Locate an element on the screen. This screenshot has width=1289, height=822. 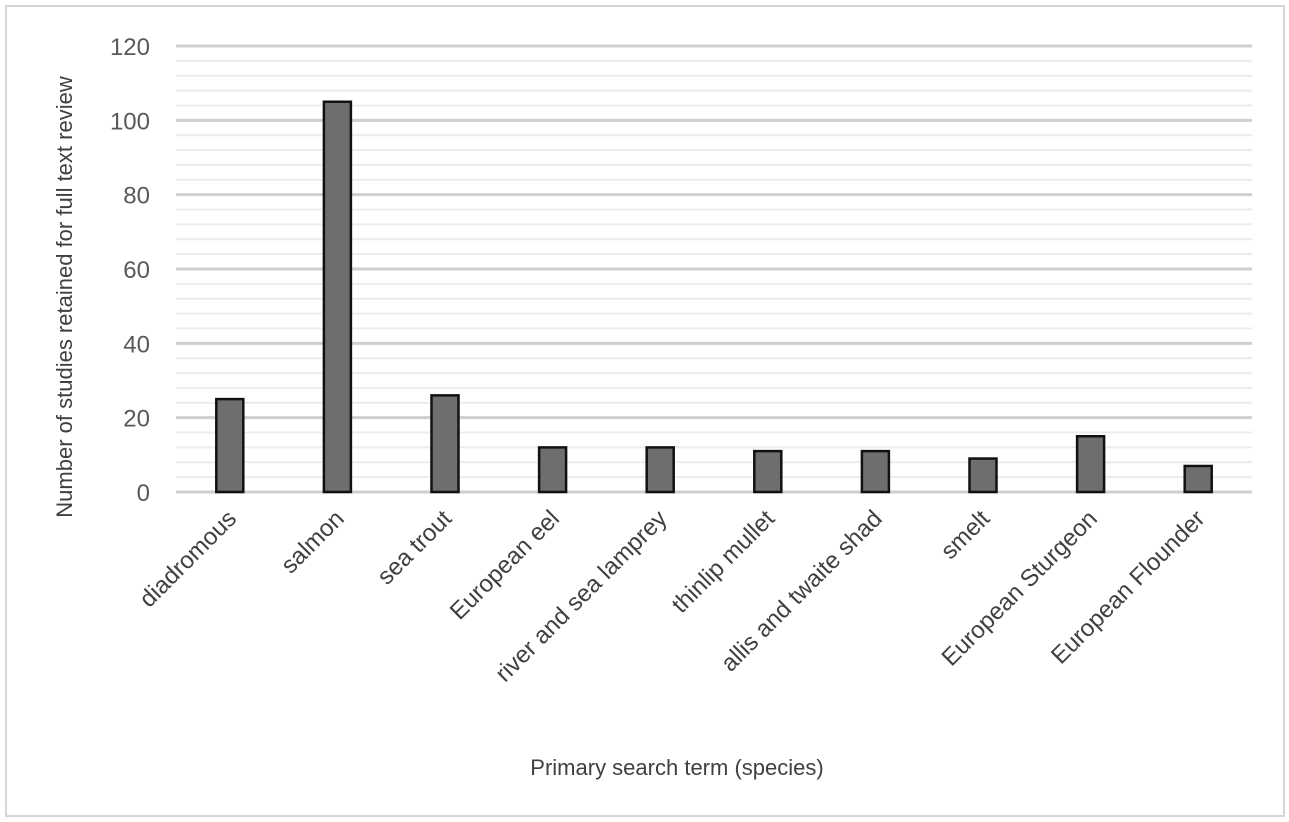
x-tick-label: smelt is located at coordinates (966, 535).